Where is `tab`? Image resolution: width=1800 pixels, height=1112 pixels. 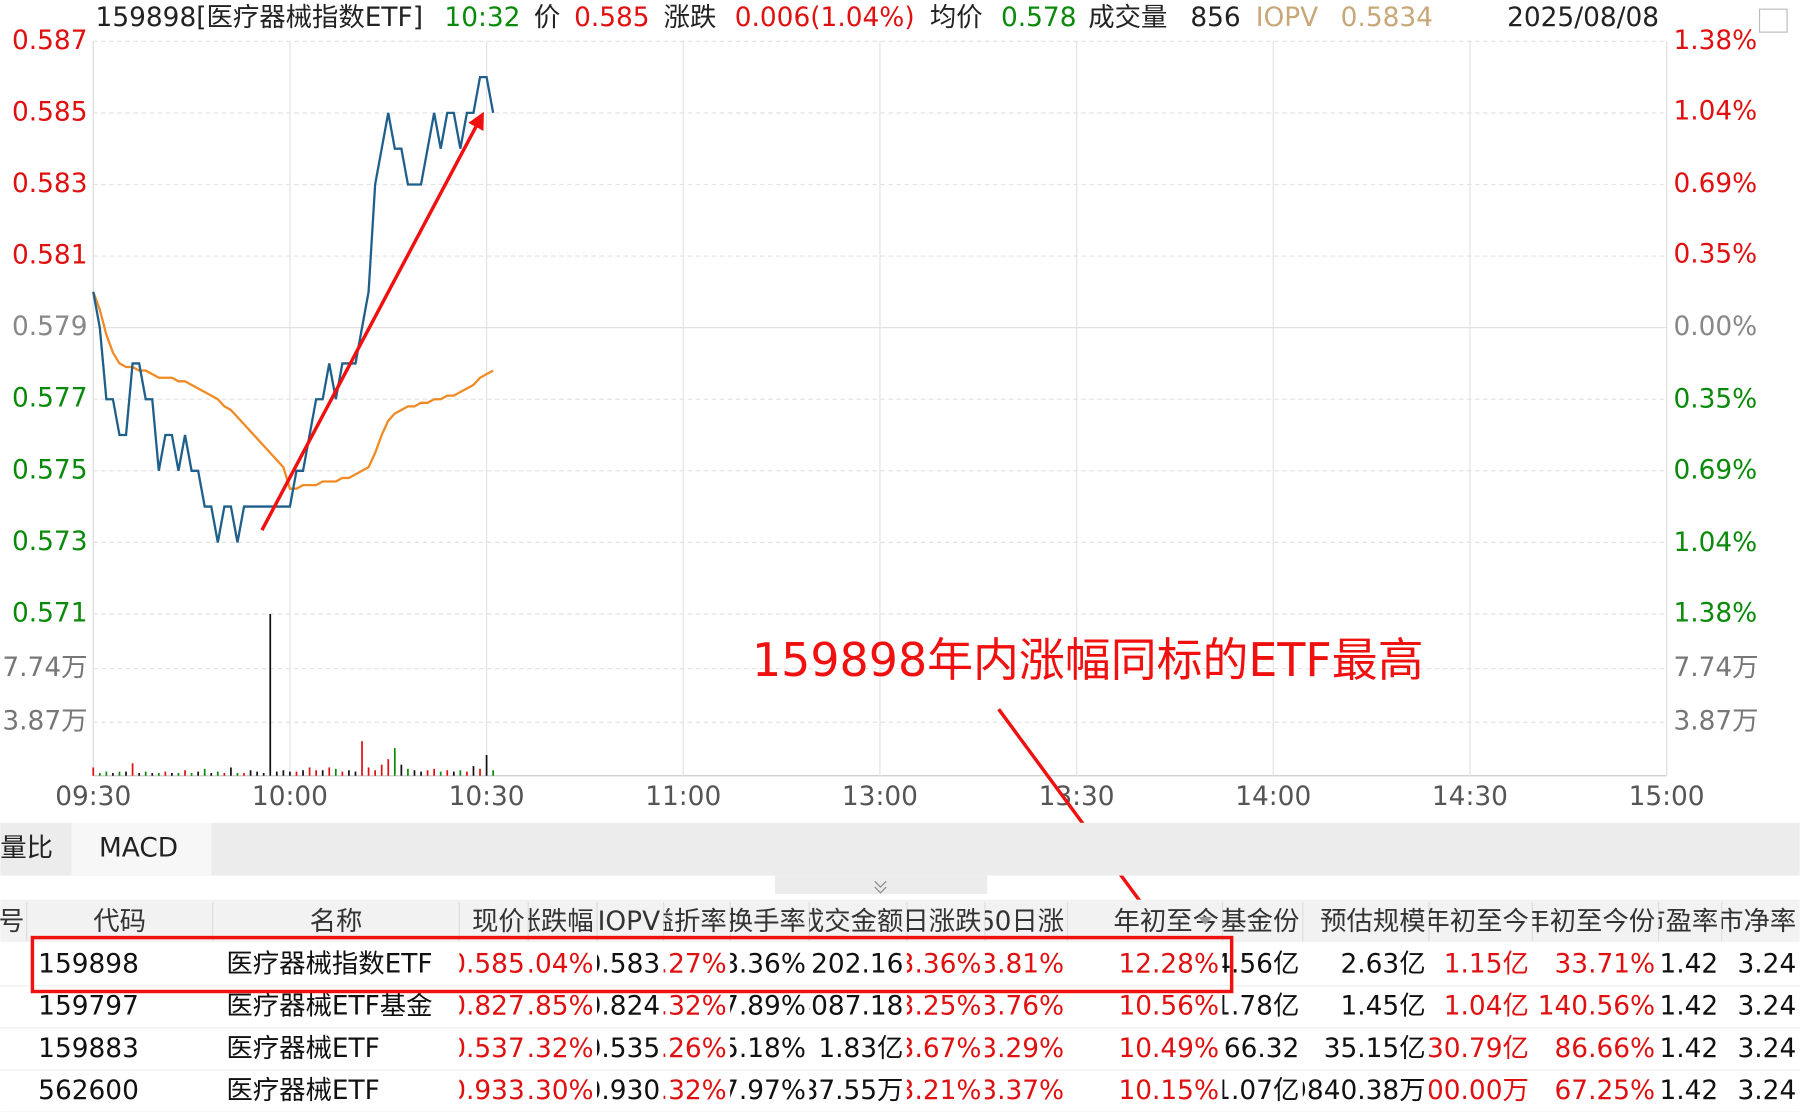
tab is located at coordinates (141, 849).